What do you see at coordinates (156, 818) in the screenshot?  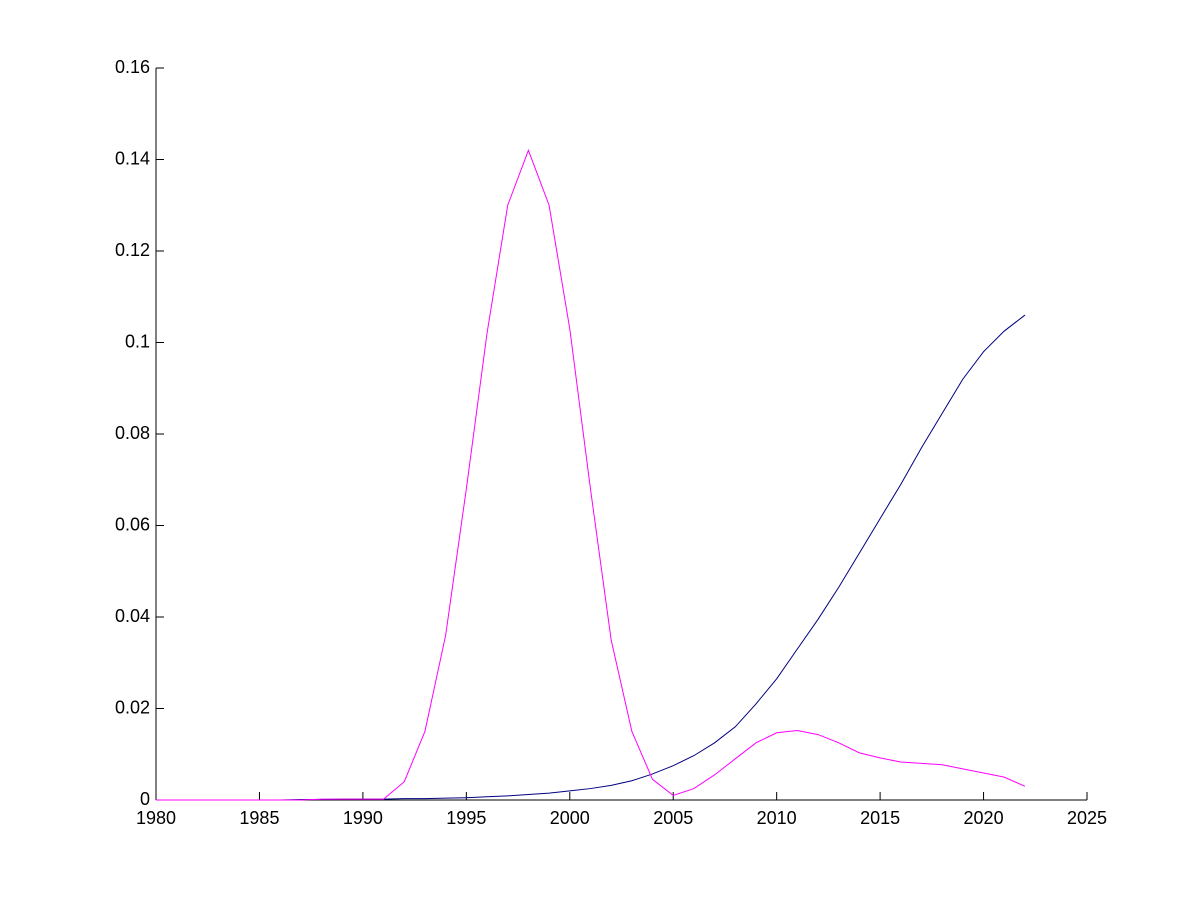 I see `x-tick-label: 1980` at bounding box center [156, 818].